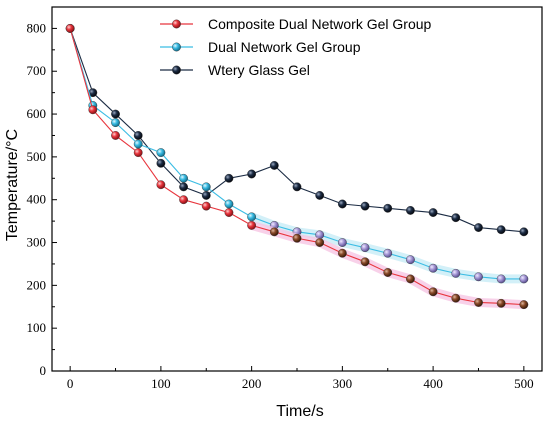 The image size is (550, 422). Describe the element at coordinates (524, 383) in the screenshot. I see `x-tick-label: 500` at that location.